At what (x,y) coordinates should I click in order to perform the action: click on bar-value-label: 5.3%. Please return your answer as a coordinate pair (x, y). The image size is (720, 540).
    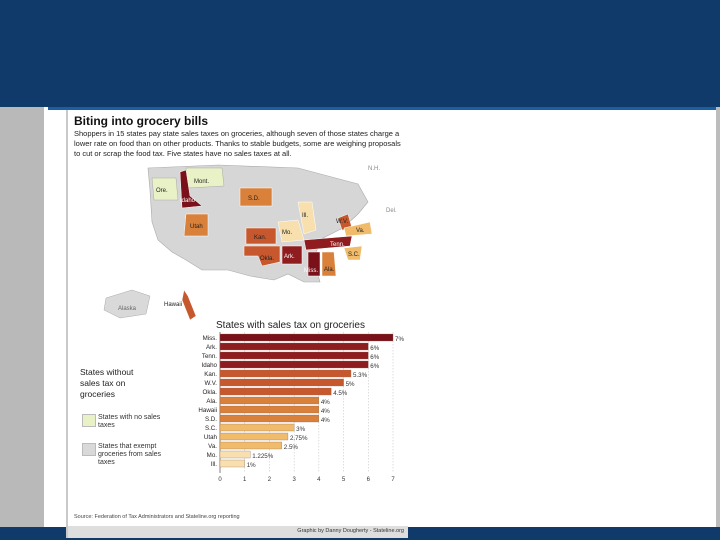
    Looking at the image, I should click on (360, 375).